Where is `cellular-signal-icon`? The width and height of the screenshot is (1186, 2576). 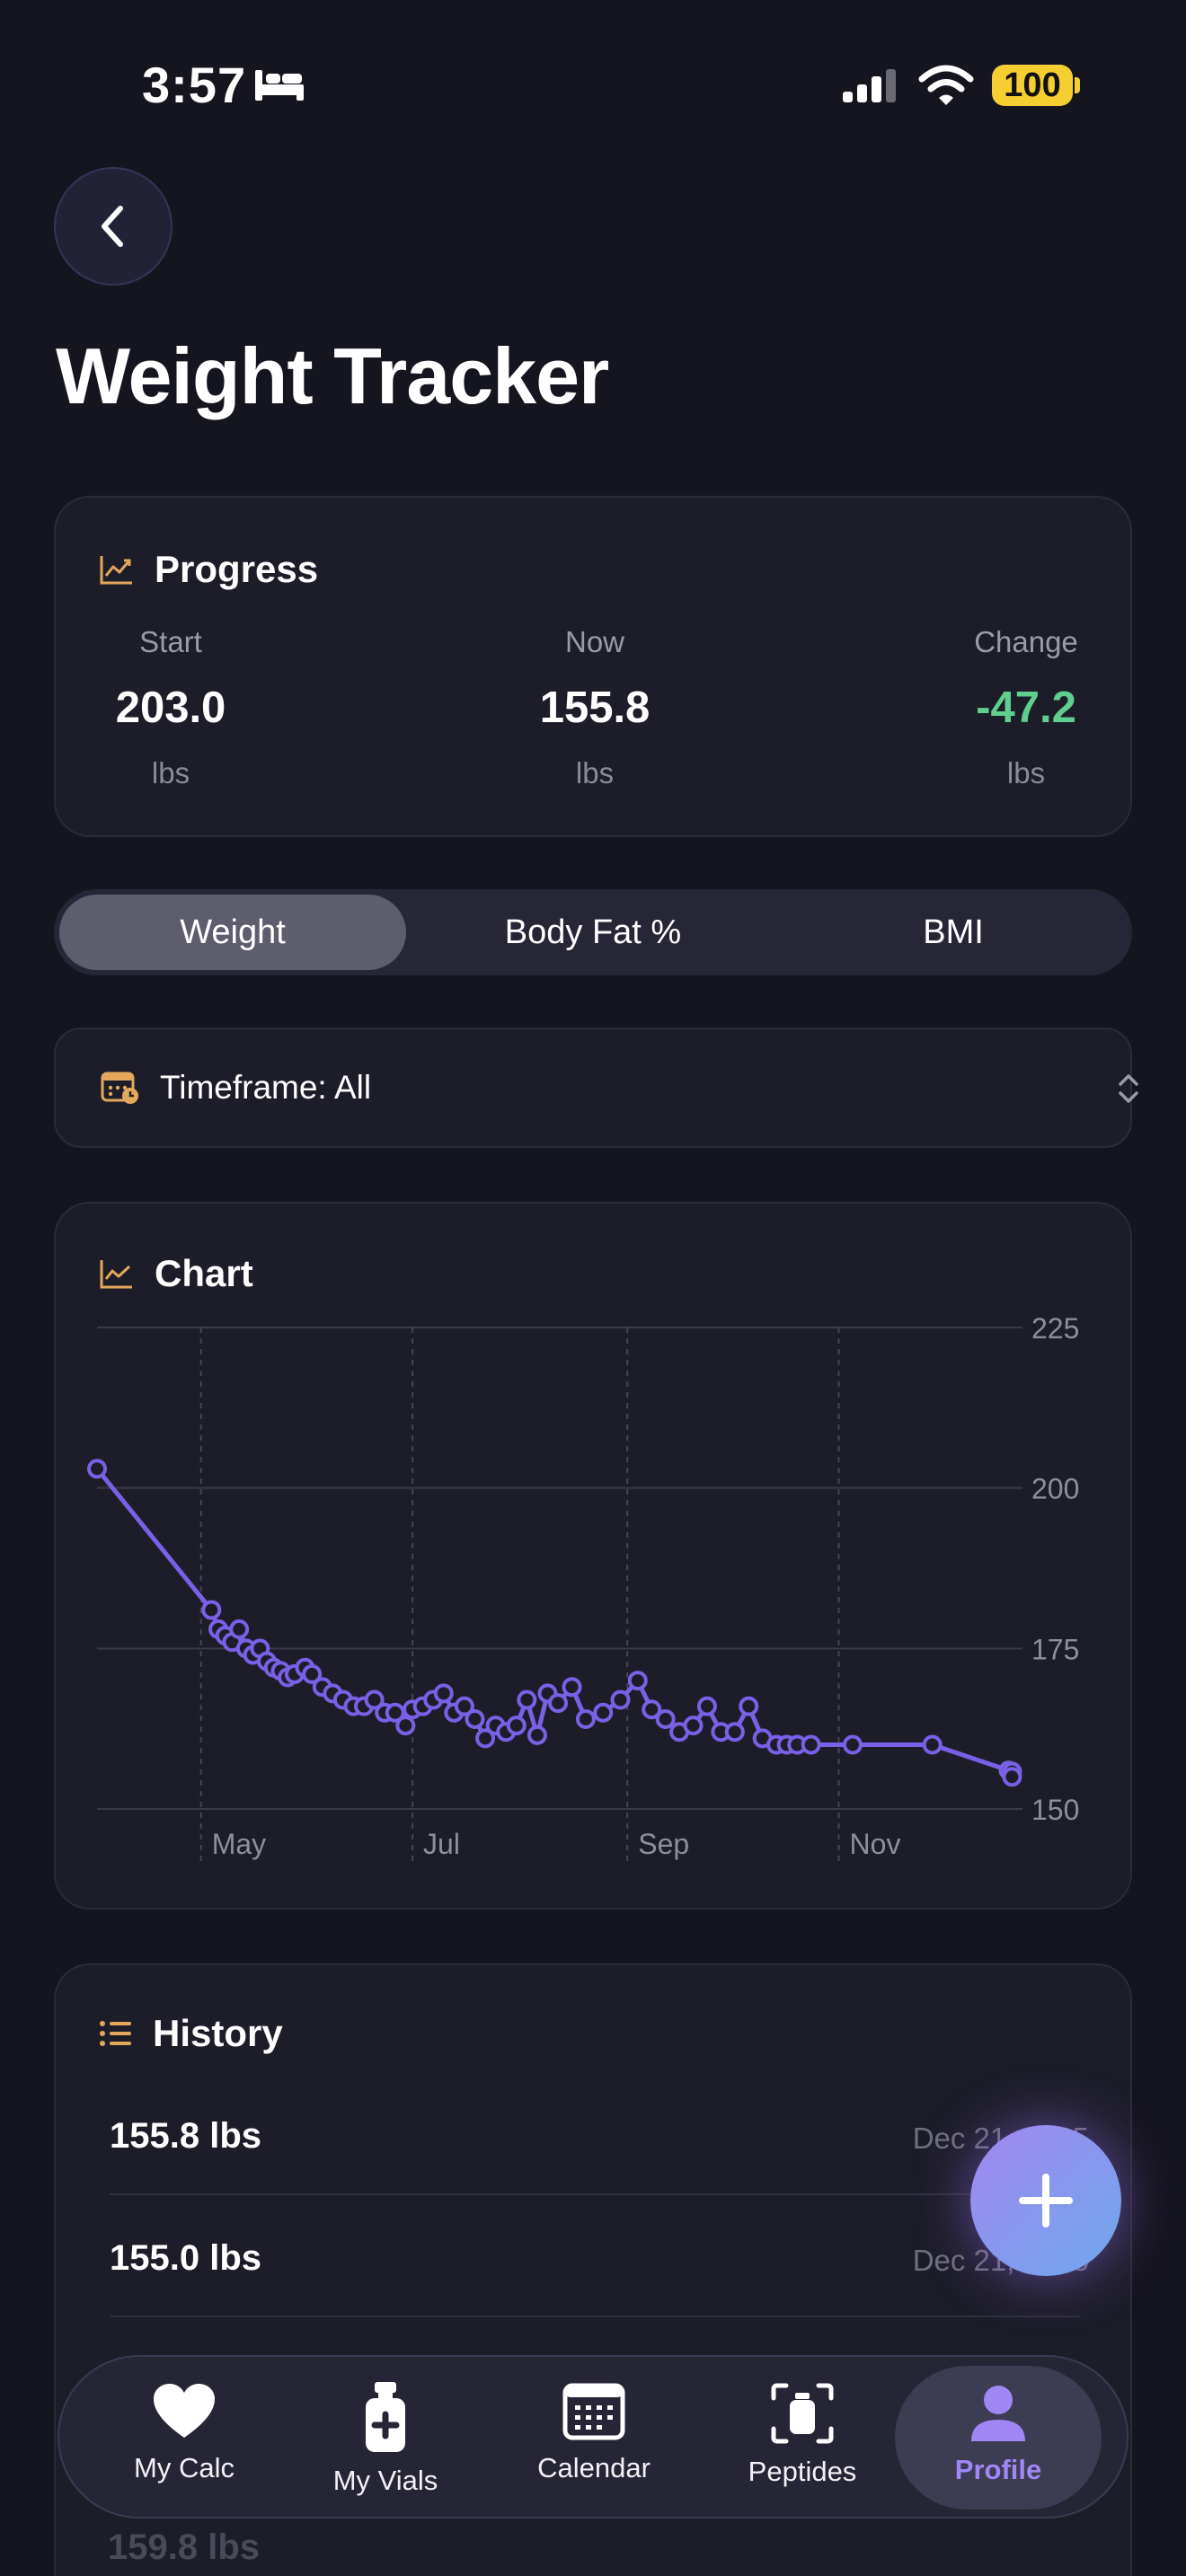
cellular-signal-icon is located at coordinates (869, 85).